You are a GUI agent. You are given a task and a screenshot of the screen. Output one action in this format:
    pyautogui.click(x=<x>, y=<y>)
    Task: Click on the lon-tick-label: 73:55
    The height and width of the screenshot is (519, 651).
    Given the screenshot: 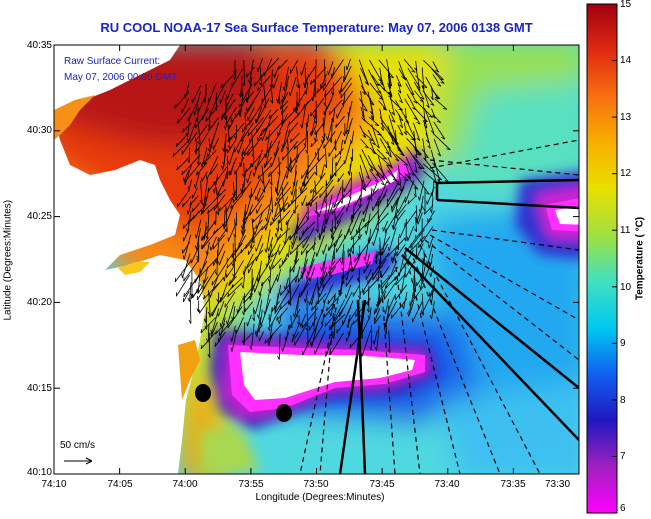 What is the action you would take?
    pyautogui.click(x=251, y=484)
    